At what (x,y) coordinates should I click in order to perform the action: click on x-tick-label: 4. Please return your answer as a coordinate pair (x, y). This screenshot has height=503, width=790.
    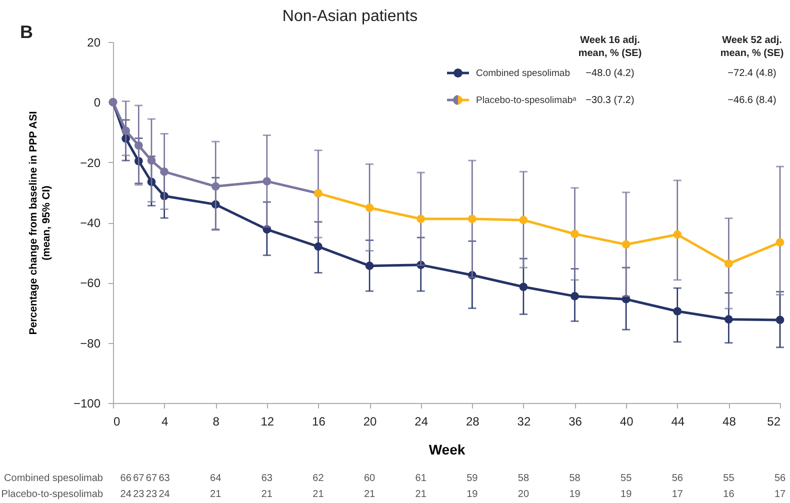
    Looking at the image, I should click on (164, 421).